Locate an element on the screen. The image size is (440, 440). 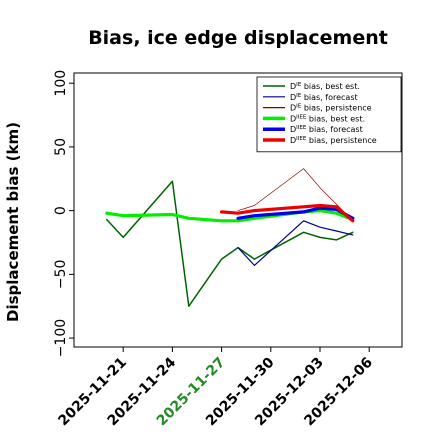
series-line-dee_best is located at coordinates (230, 216).